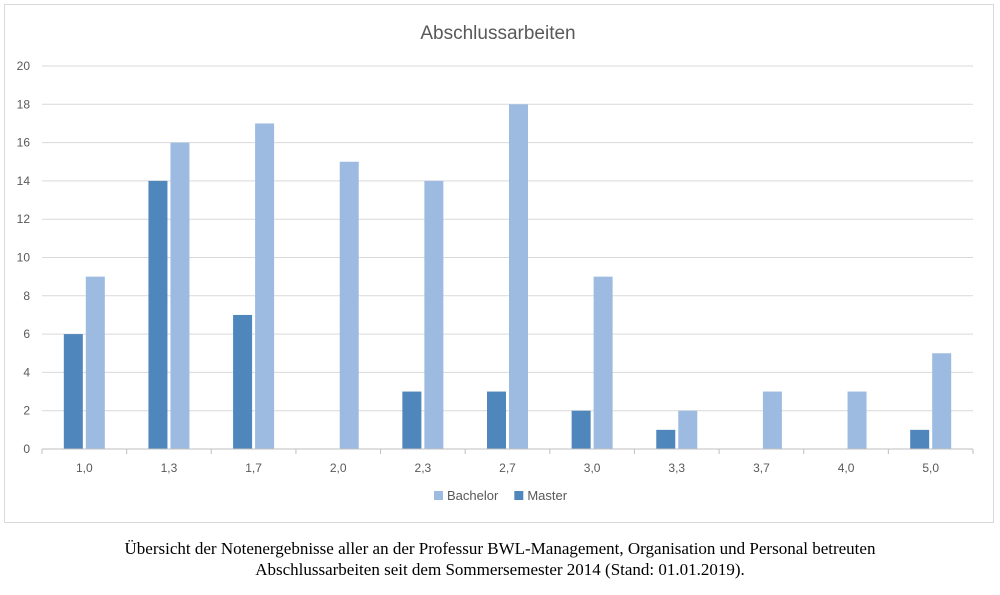 Image resolution: width=1000 pixels, height=595 pixels. Describe the element at coordinates (26, 372) in the screenshot. I see `y-tick-label: 4` at that location.